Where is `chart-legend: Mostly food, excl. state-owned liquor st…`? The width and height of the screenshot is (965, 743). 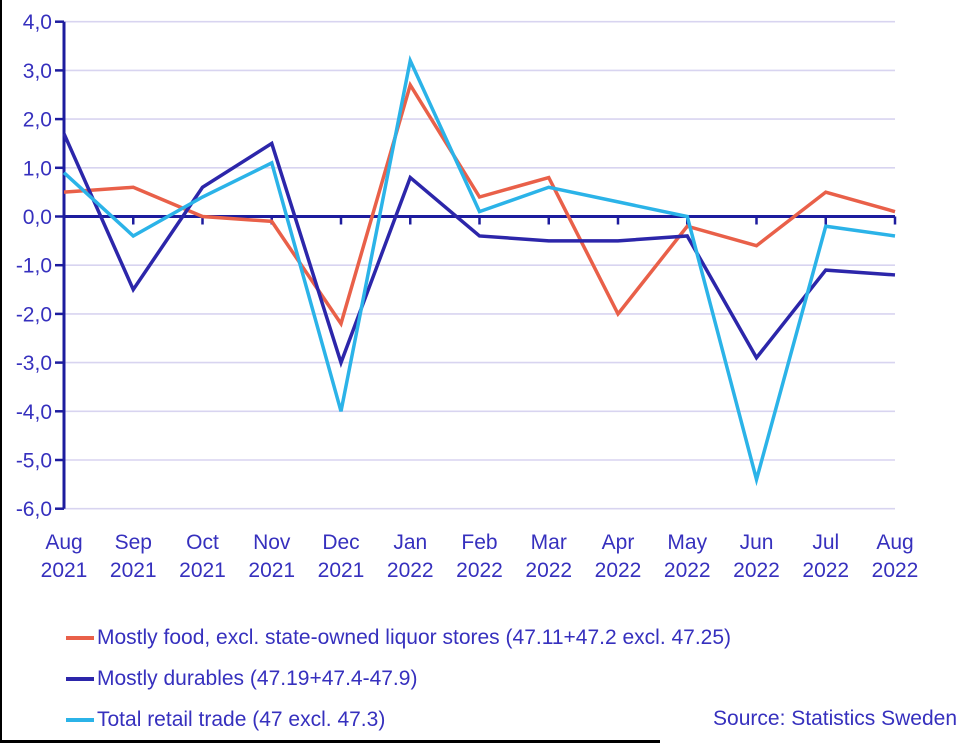 chart-legend: Mostly food, excl. state-owned liquor st… is located at coordinates (398, 678).